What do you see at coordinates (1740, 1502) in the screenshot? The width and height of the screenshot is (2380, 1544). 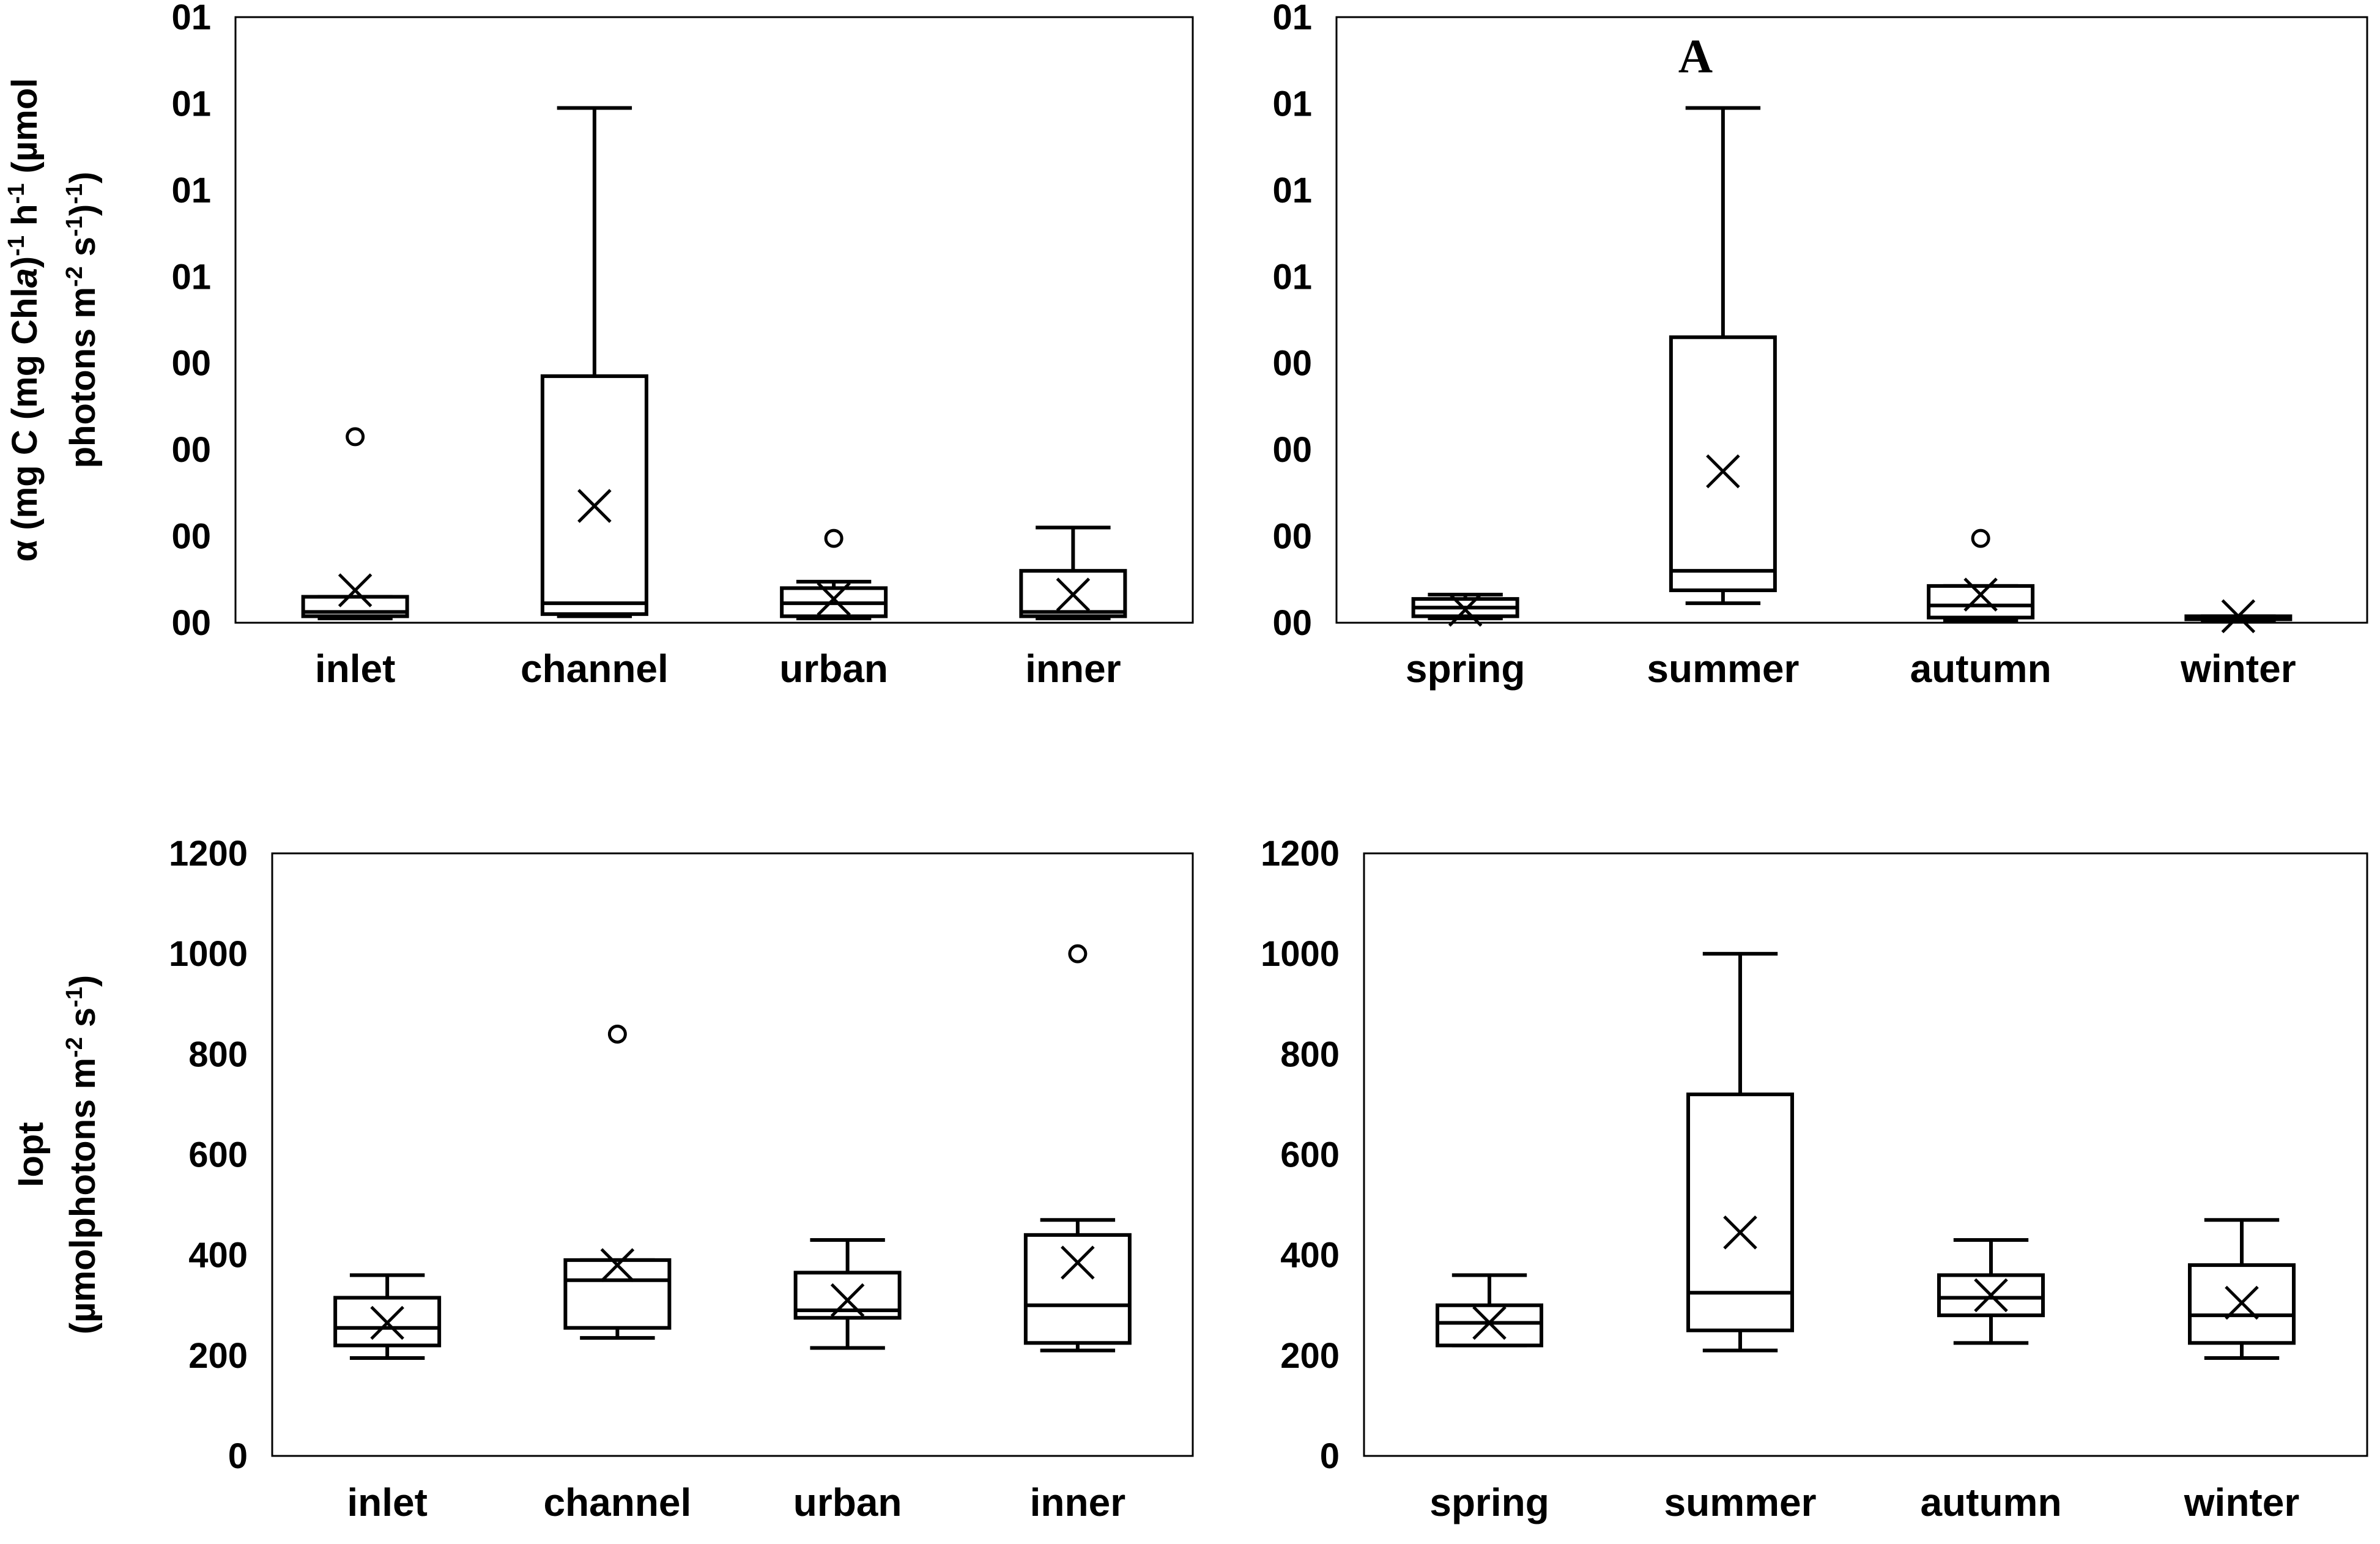 I see `x-category-label: summer` at bounding box center [1740, 1502].